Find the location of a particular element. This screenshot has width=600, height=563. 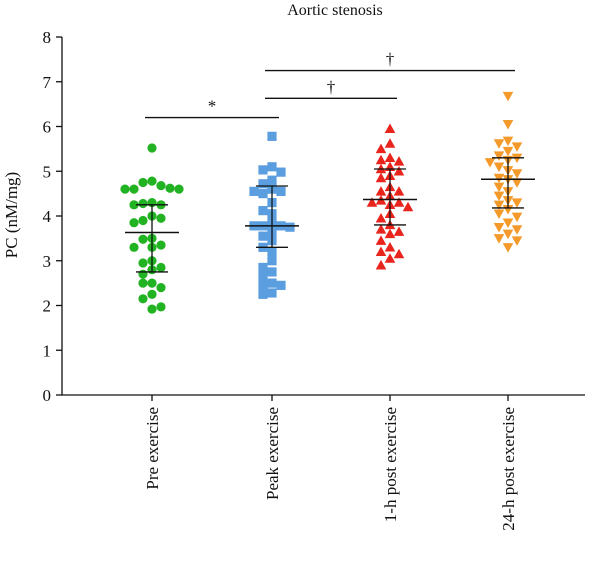

y-tick-label: 6 is located at coordinates (47, 127).